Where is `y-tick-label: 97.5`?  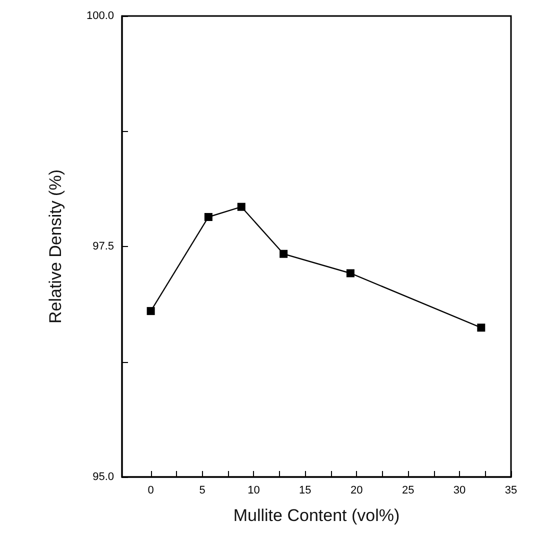
y-tick-label: 97.5 is located at coordinates (103, 246).